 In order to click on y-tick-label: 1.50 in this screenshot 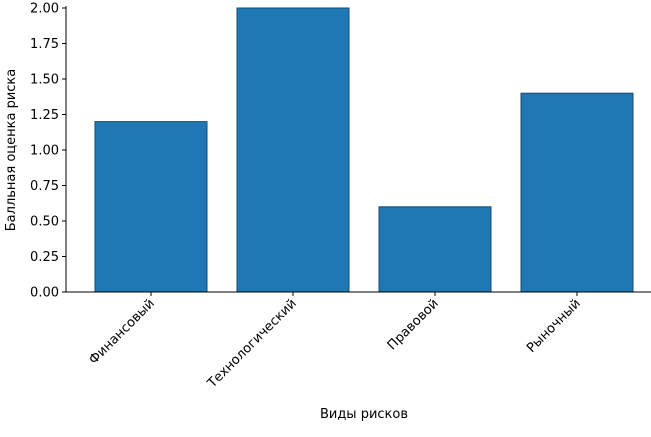, I will do `click(44, 80)`.